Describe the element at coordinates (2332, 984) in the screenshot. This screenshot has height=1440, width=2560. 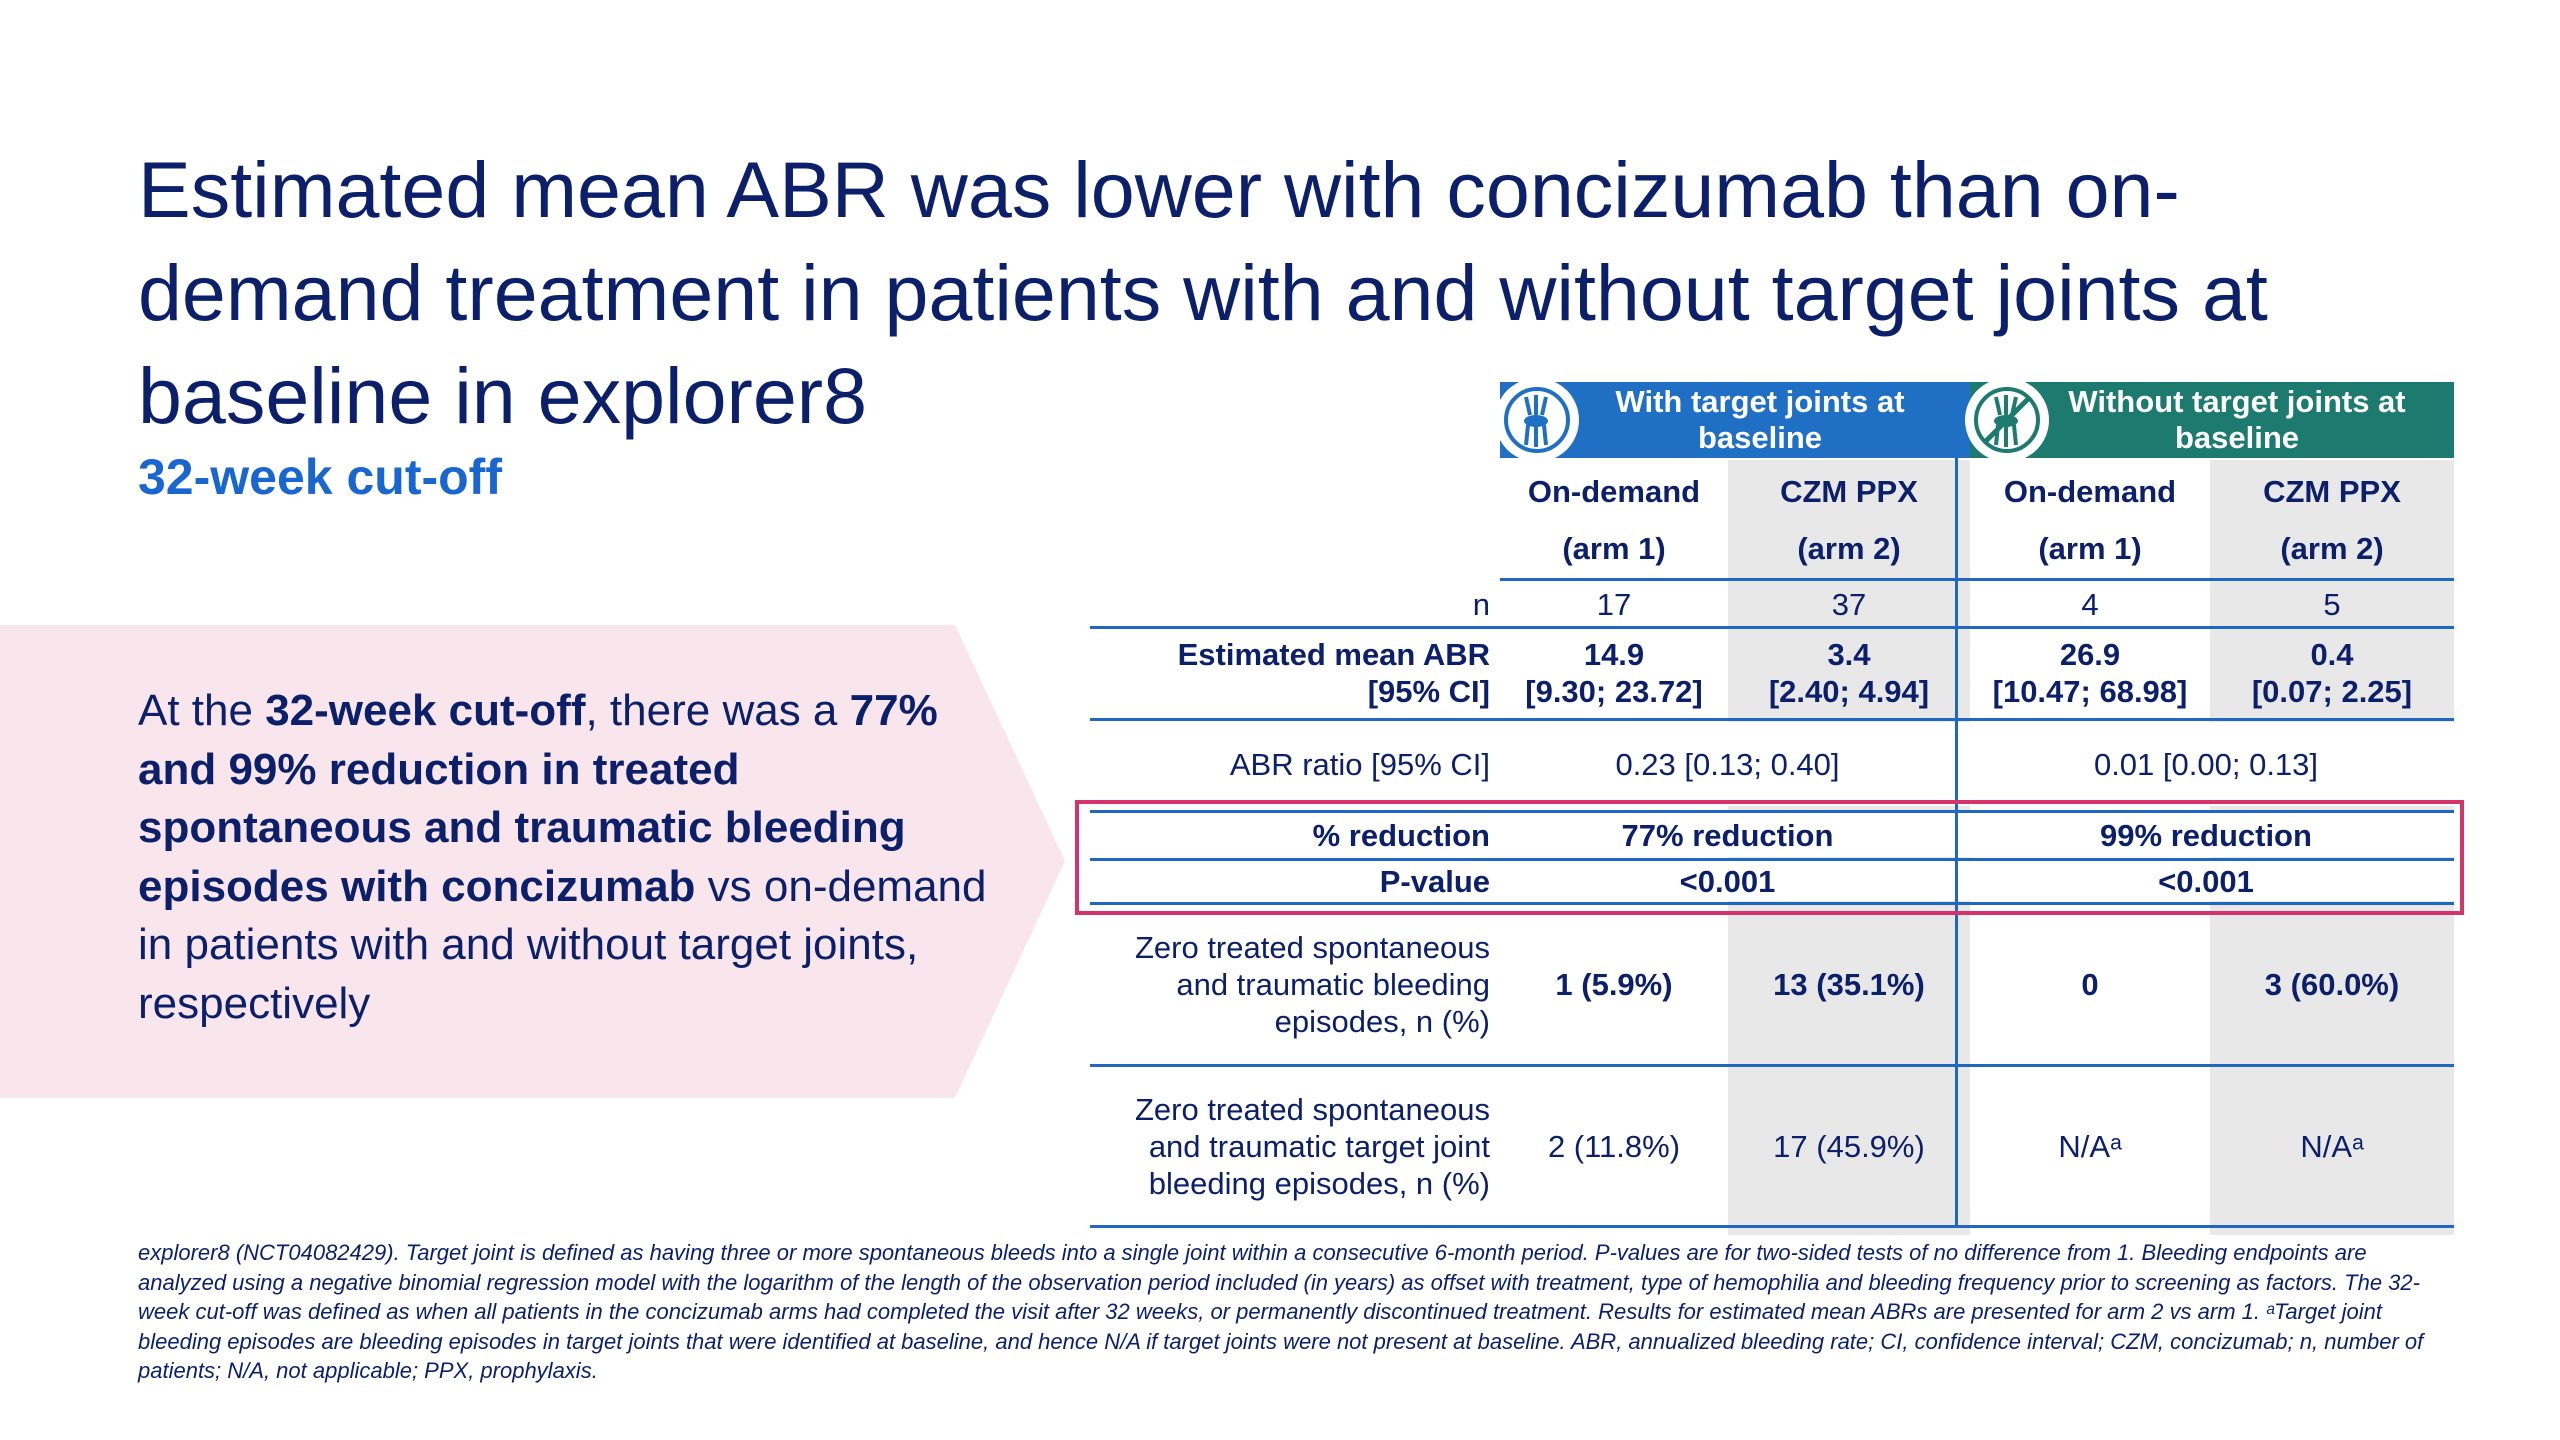
I see `zero-bleeds-value: 3 (60.0%)` at that location.